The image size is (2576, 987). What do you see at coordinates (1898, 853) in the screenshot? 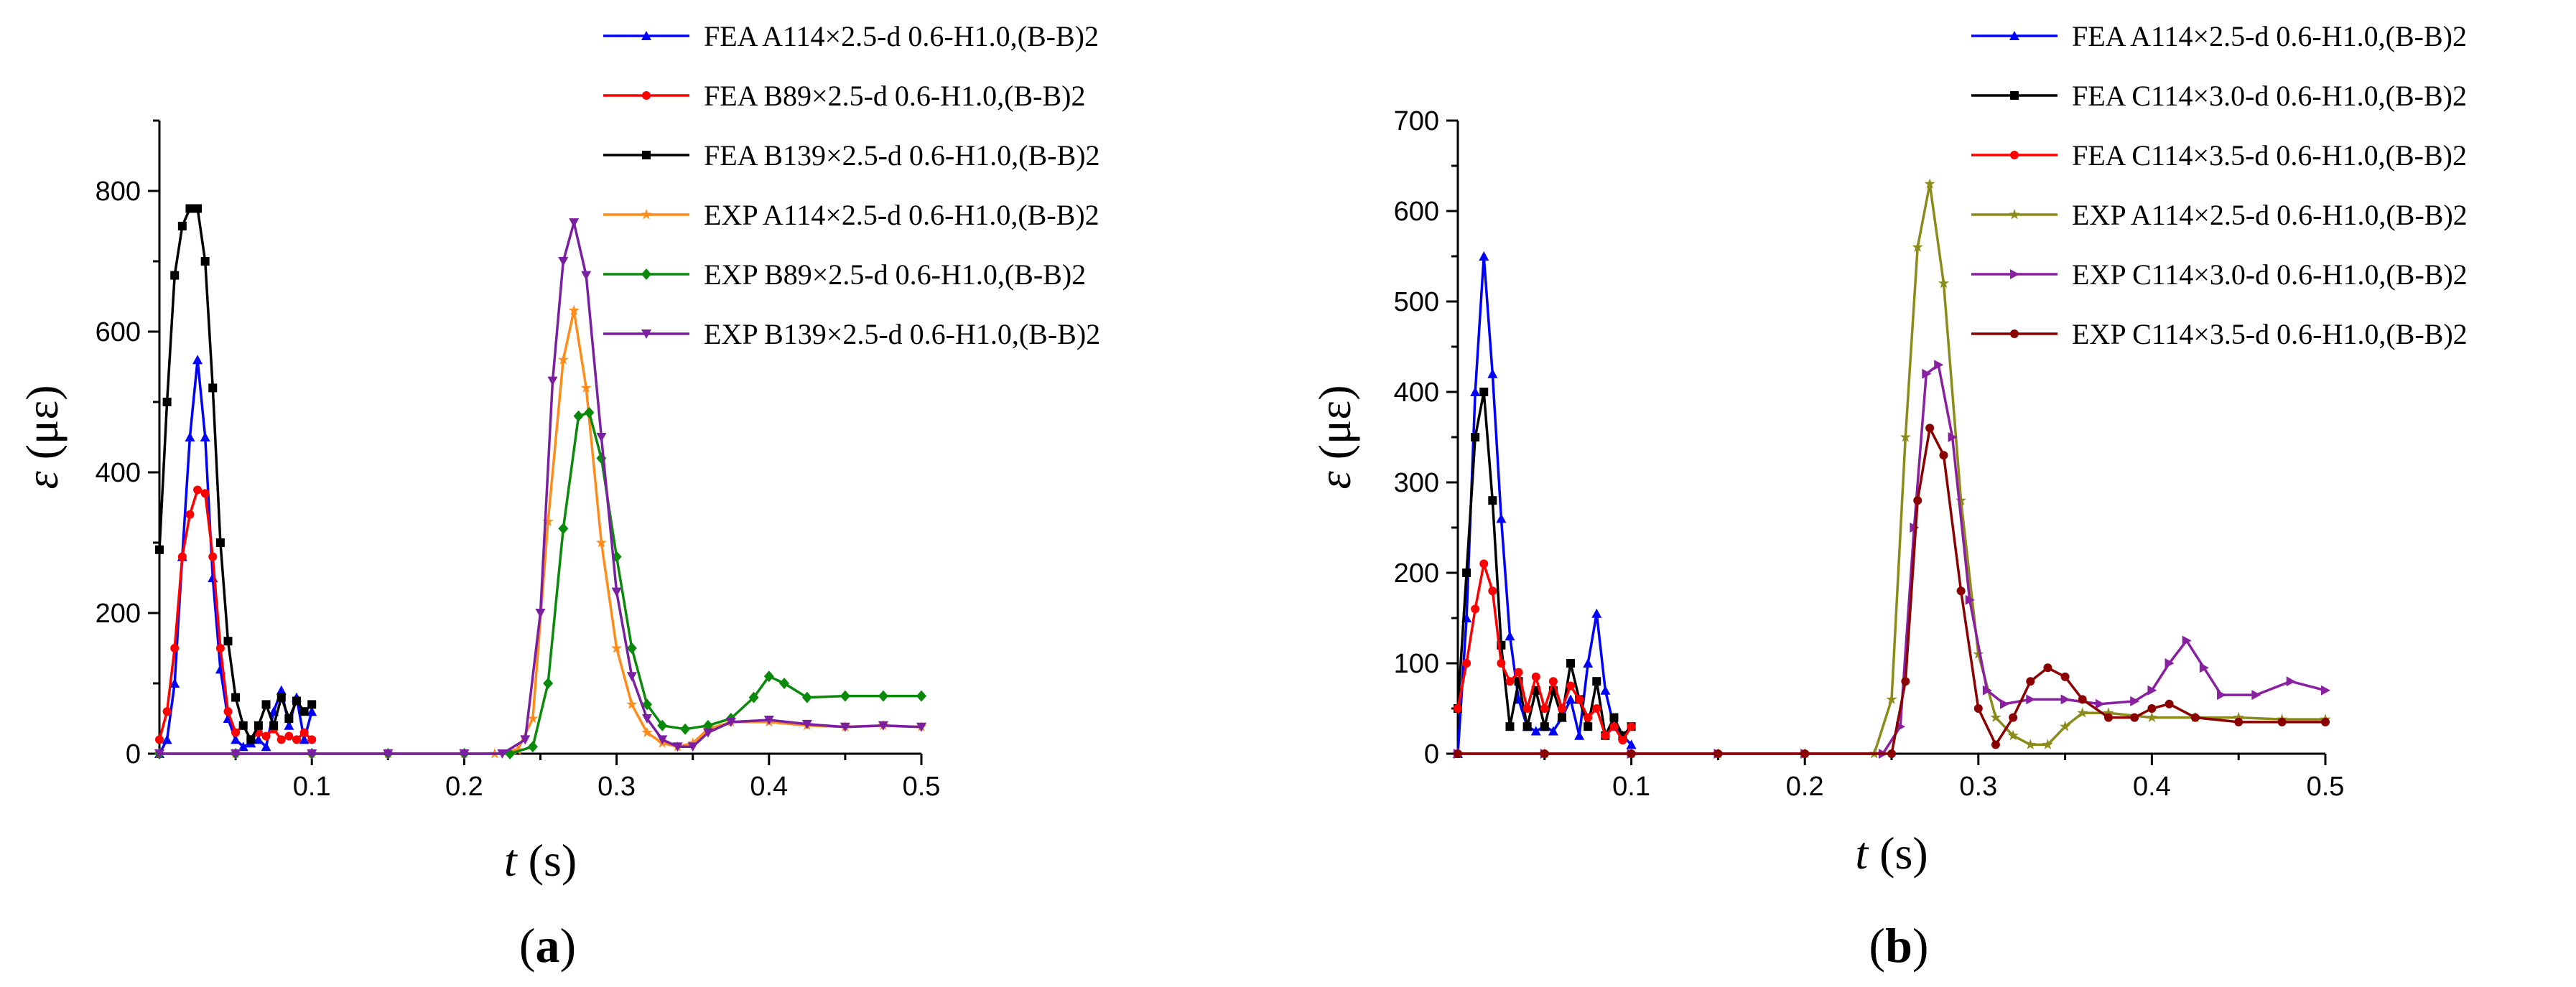
I see `x-axis-unit: (s)` at bounding box center [1898, 853].